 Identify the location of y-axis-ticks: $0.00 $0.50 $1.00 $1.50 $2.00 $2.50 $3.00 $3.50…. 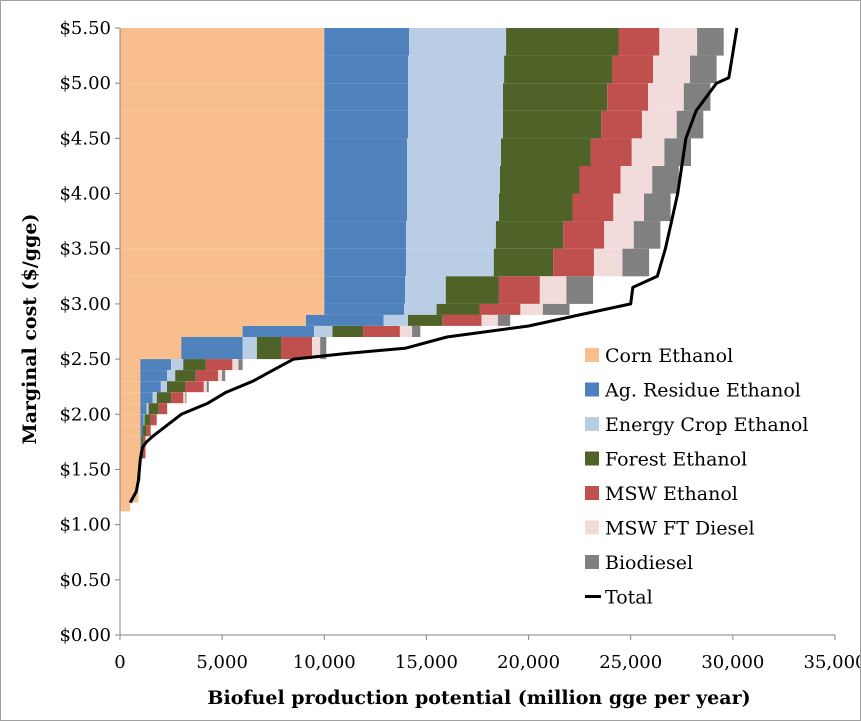
(89, 332).